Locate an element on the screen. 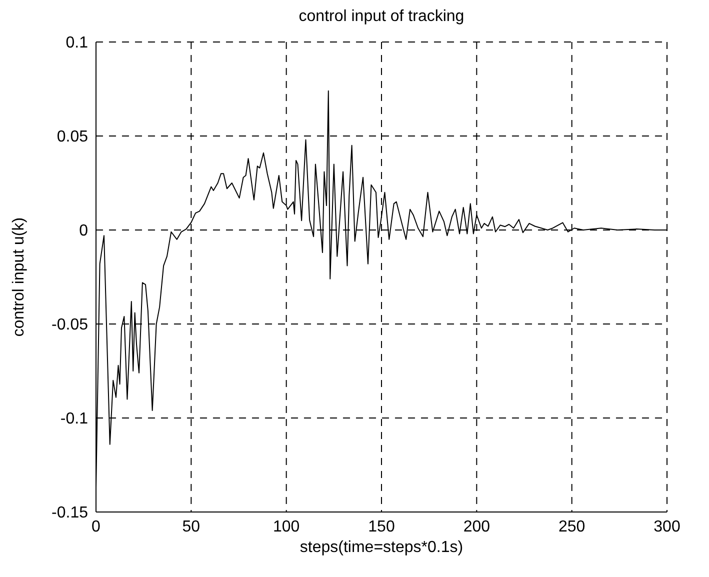 The width and height of the screenshot is (709, 577). chart-title: control input of tracking is located at coordinates (382, 17).